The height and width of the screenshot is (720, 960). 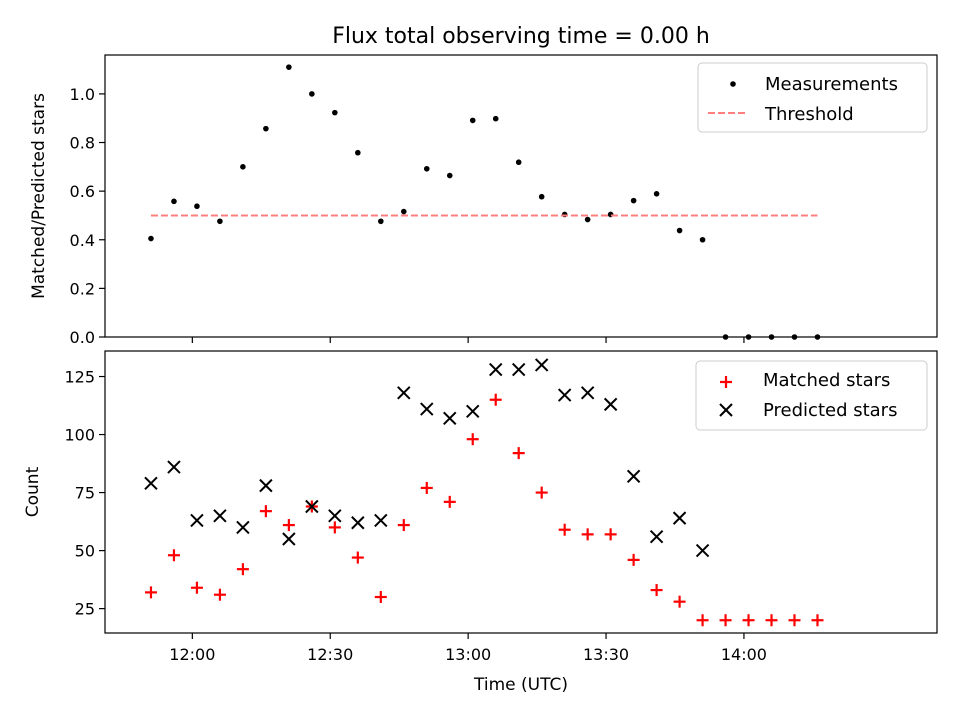 I want to click on count-x-ticks: 12:00 12:30 13:00 13:30 14:00, so click(x=468, y=648).